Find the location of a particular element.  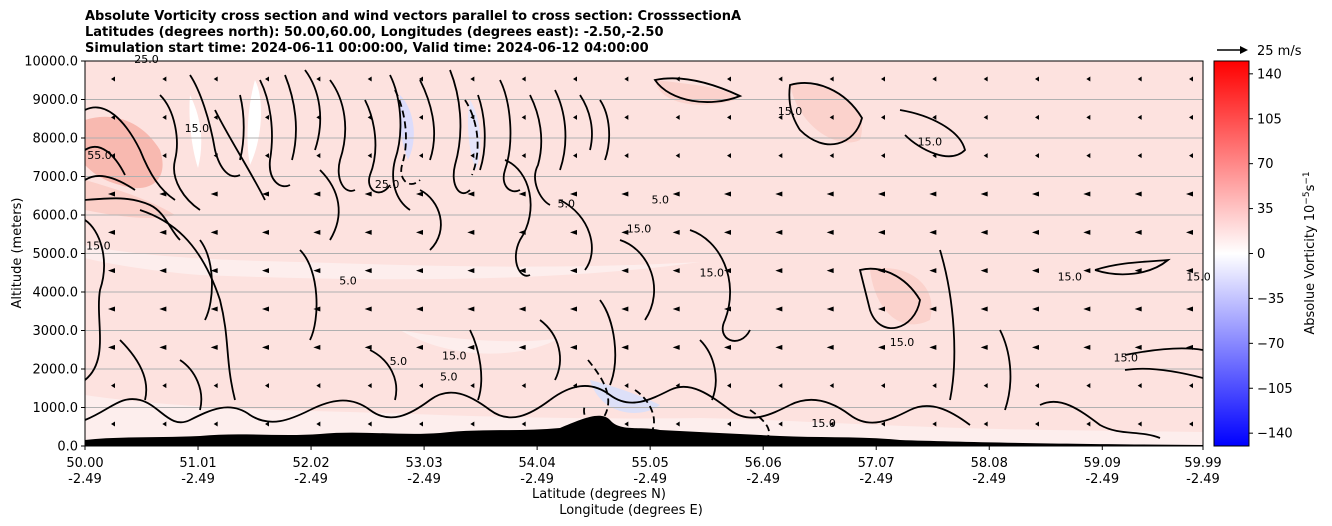

y-tick-label: 8000.0 is located at coordinates (56, 139).